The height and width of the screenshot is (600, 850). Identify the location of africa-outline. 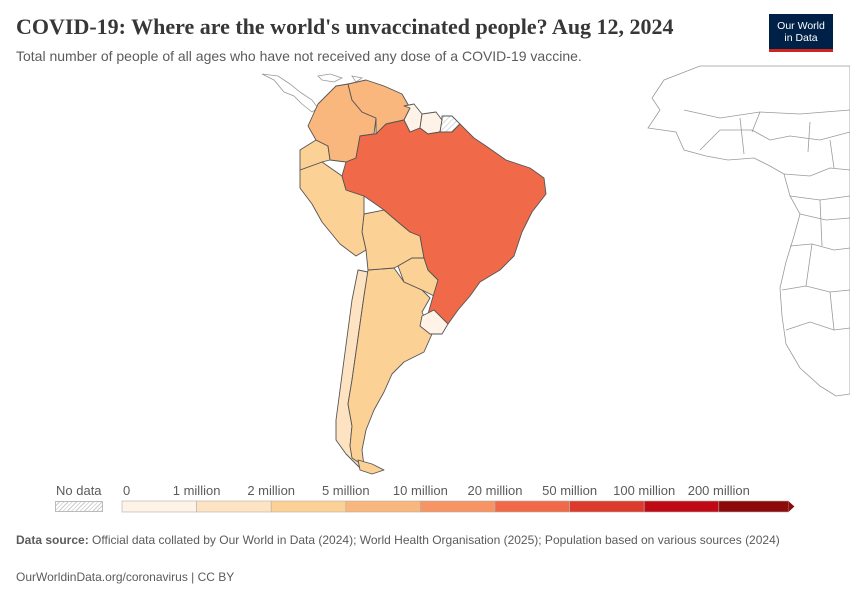
(748, 231).